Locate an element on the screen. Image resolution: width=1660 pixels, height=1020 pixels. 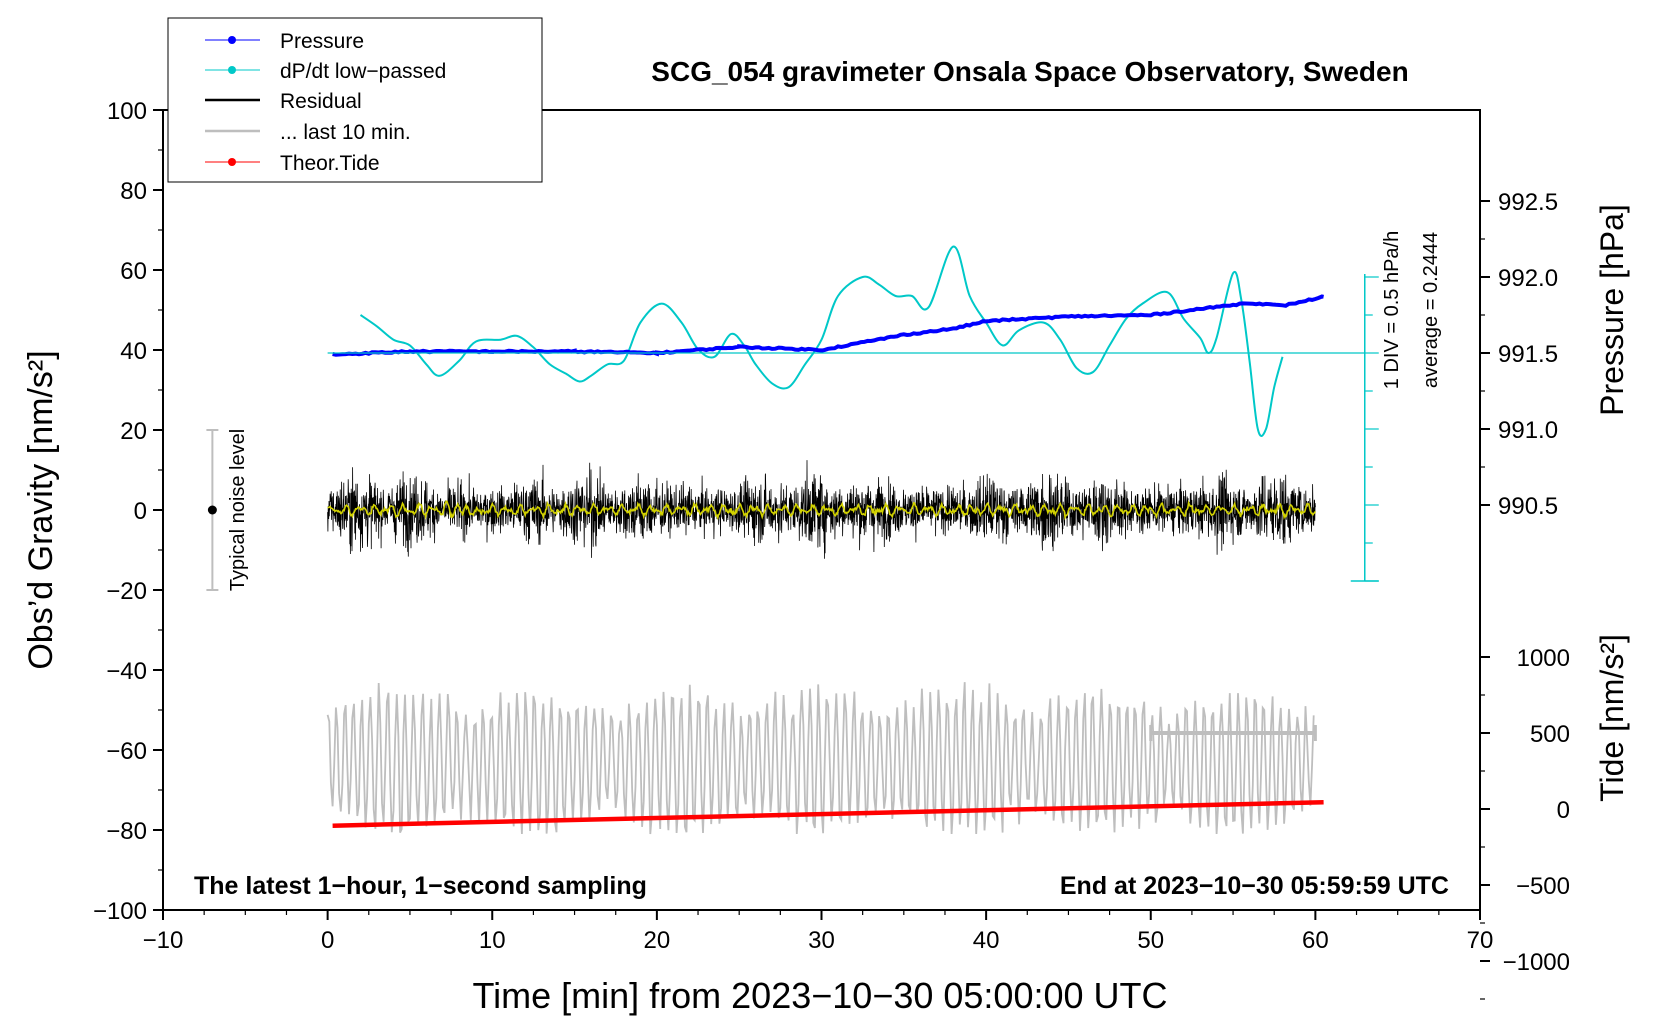
noise-level-label: Typical noise level is located at coordinates (238, 510).